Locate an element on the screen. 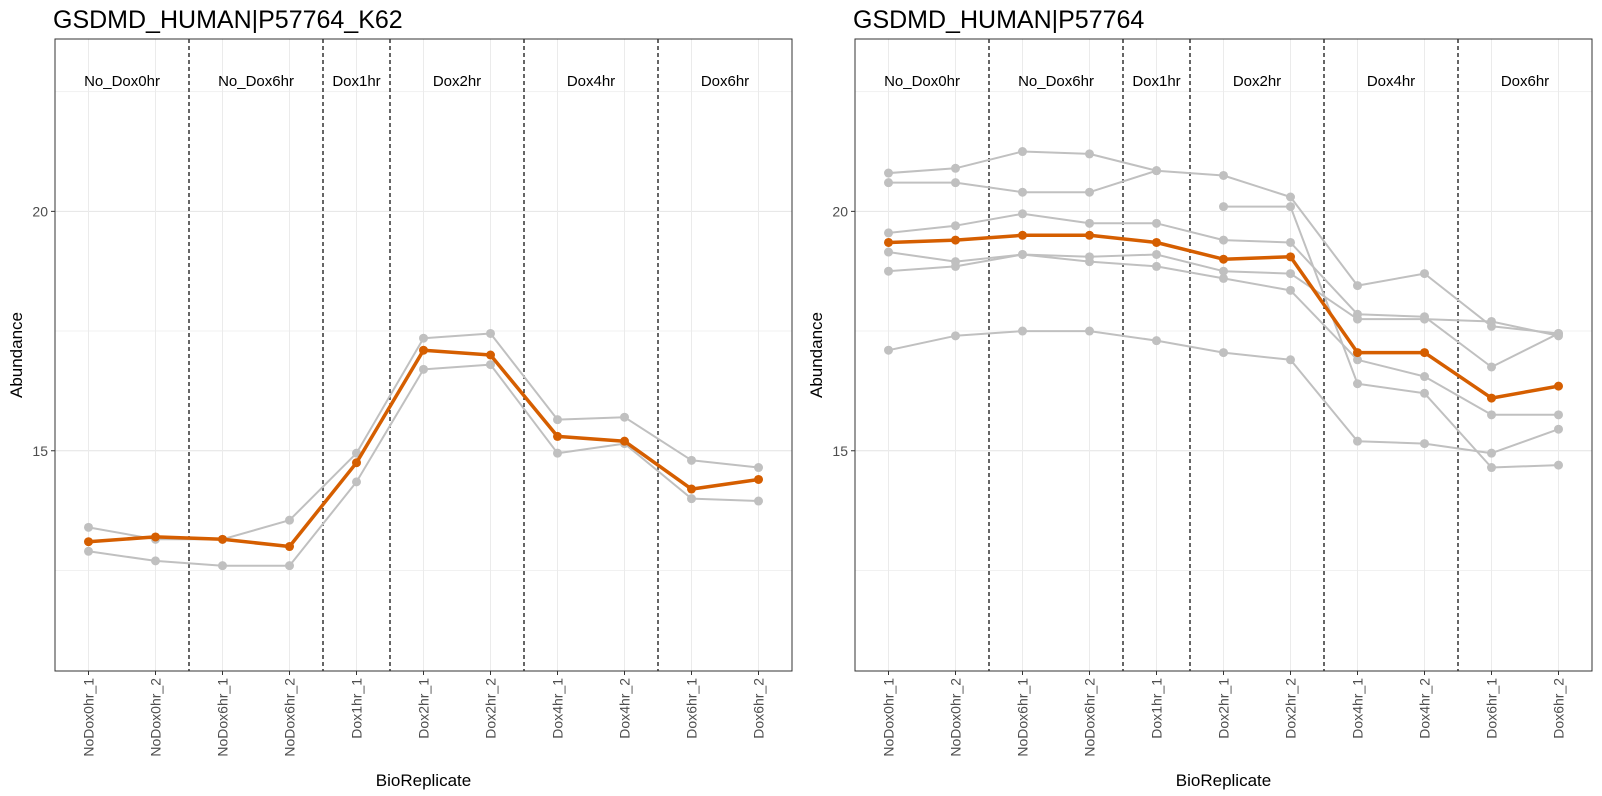 This screenshot has width=1602, height=796. condition-label: No_Dox6hr is located at coordinates (256, 81).